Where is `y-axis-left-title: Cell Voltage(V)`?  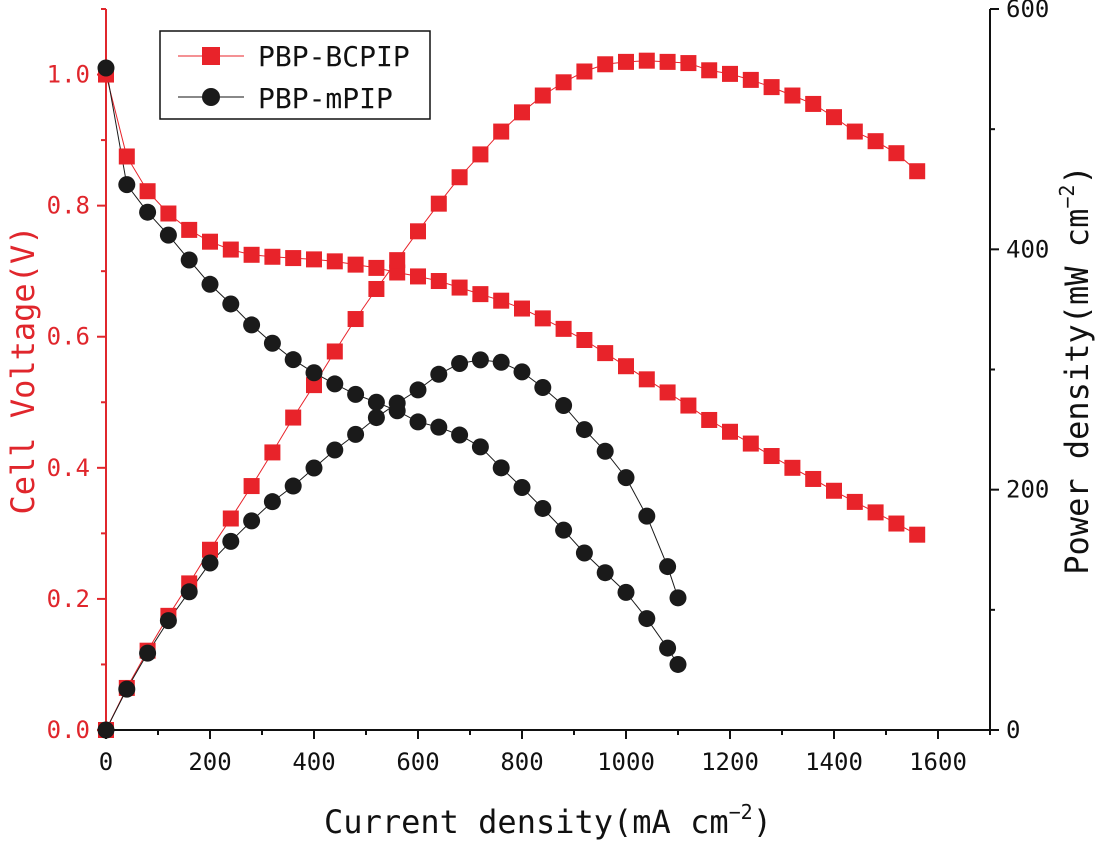 y-axis-left-title: Cell Voltage(V) is located at coordinates (23, 370).